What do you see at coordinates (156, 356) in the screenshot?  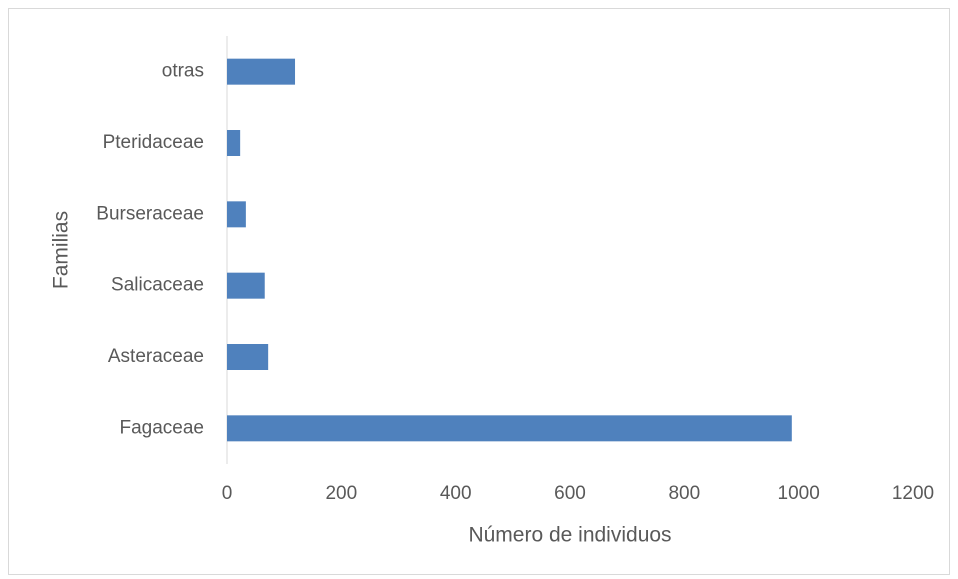 I see `y-tick-label: Asteraceae` at bounding box center [156, 356].